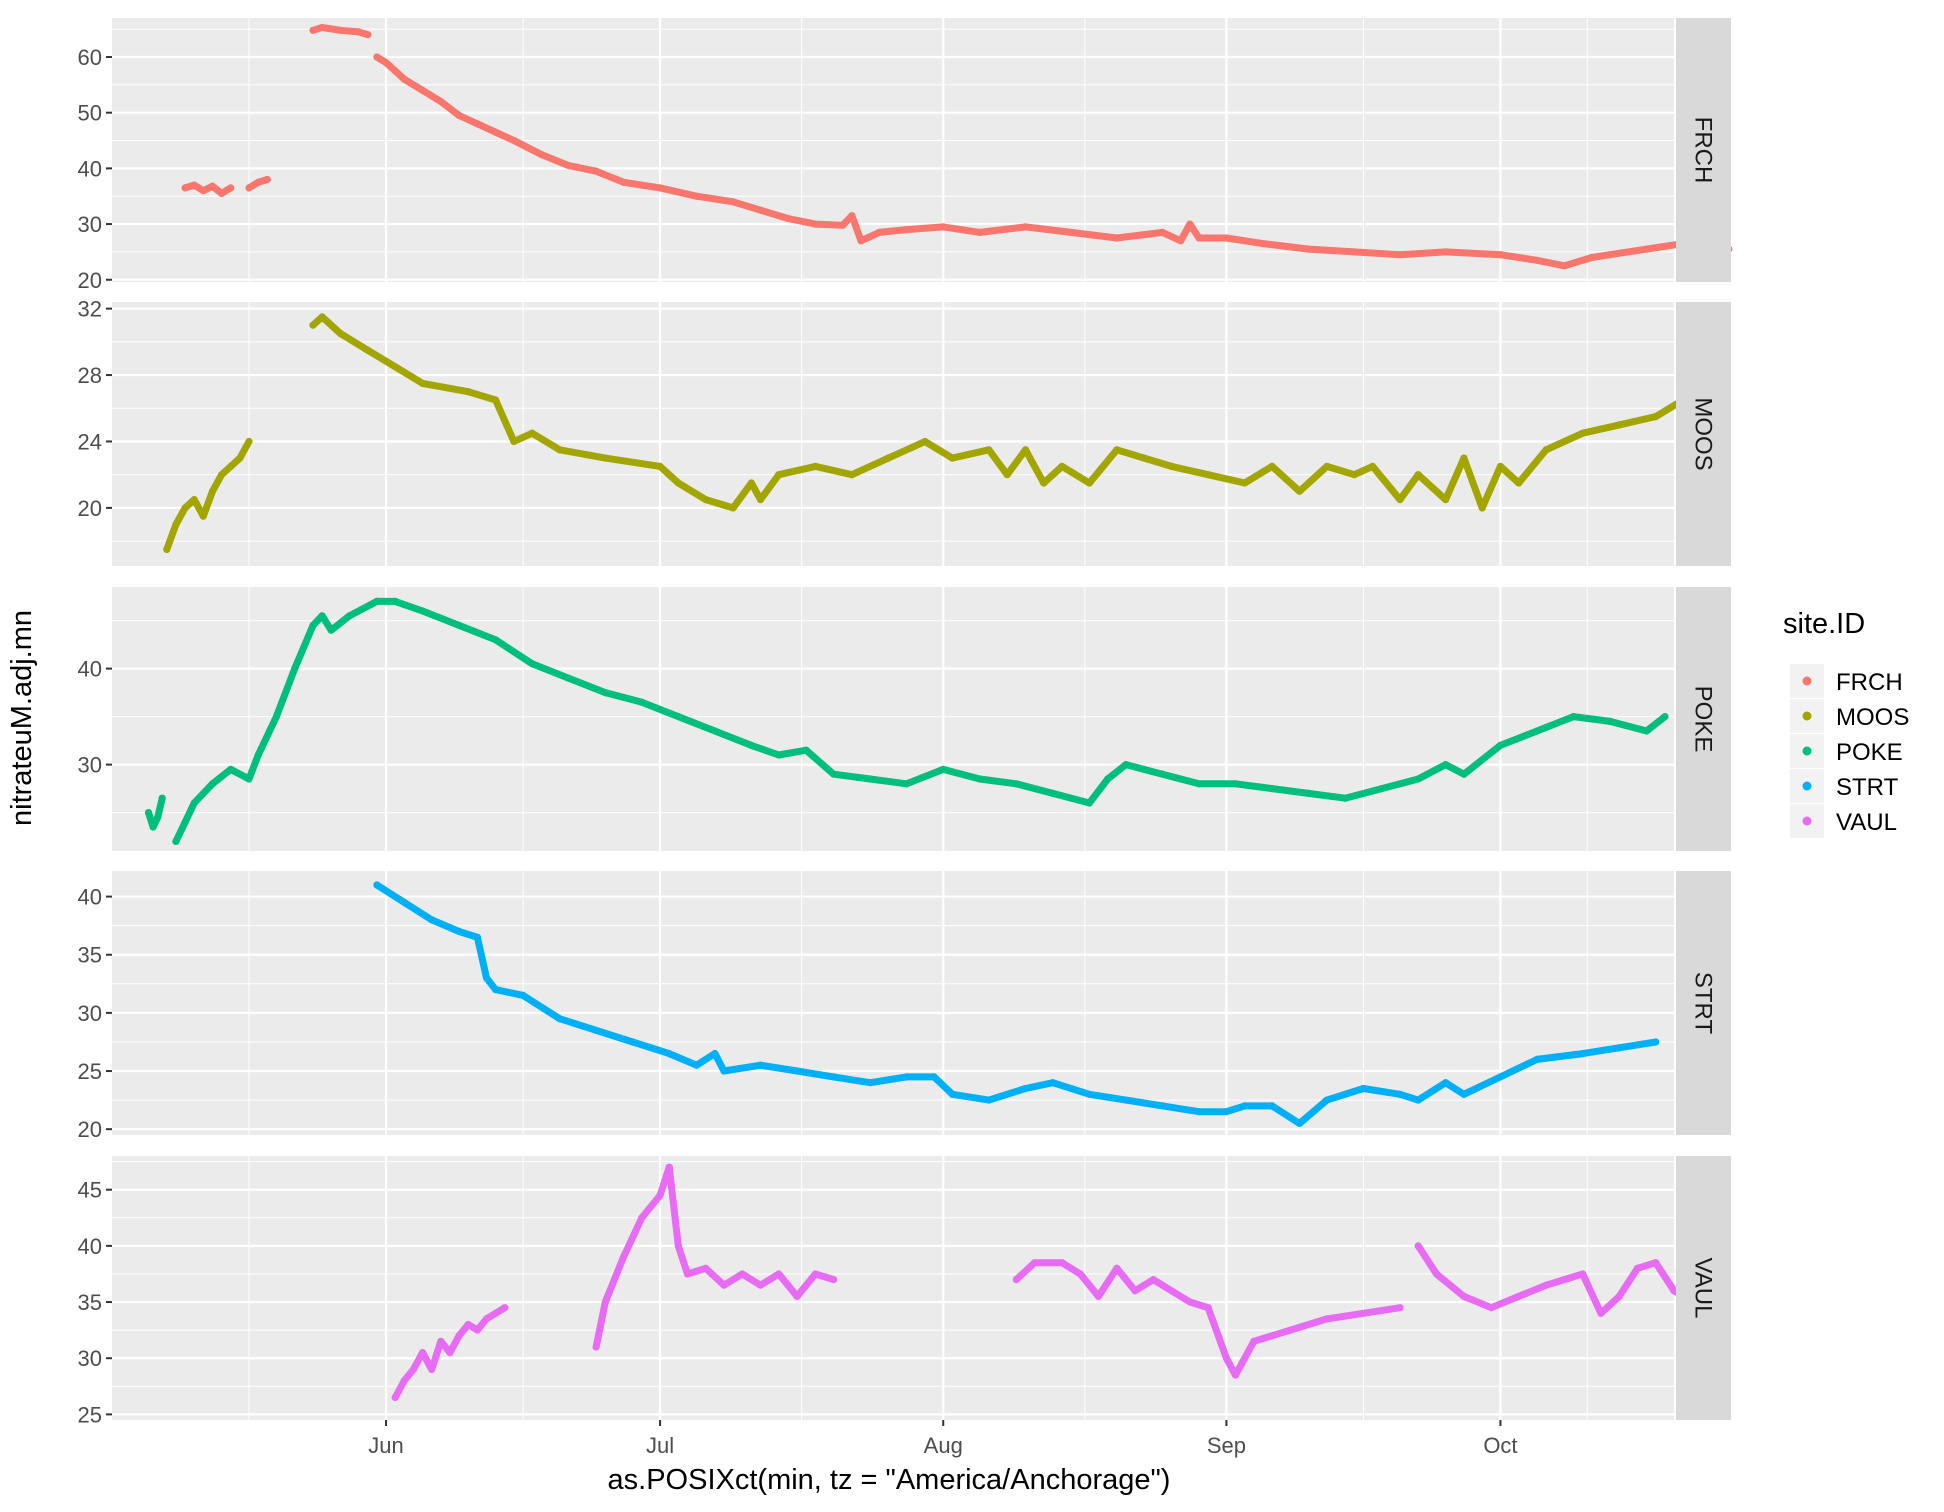  Describe the element at coordinates (385, 1445) in the screenshot. I see `x-tick-label: Jun` at that location.